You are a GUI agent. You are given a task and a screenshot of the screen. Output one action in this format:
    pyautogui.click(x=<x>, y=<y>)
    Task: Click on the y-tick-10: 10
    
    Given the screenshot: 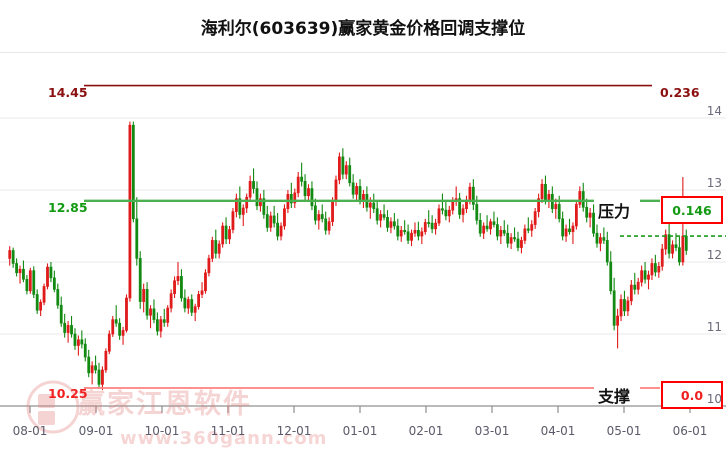 What is the action you would take?
    pyautogui.click(x=714, y=399)
    